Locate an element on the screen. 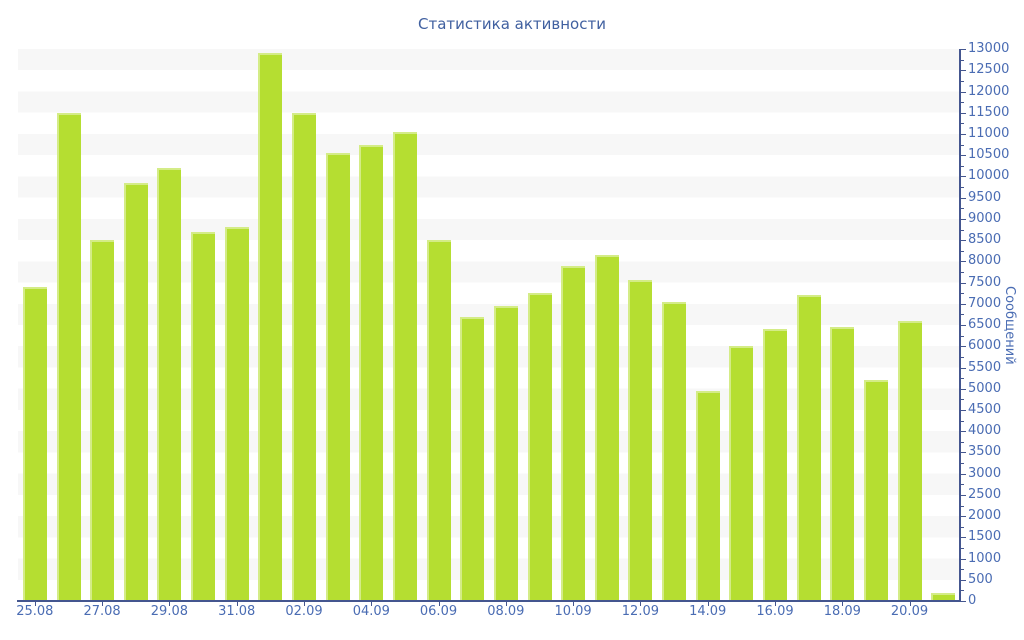 Image resolution: width=1024 pixels, height=640 pixels. bar-04.09 is located at coordinates (371, 372).